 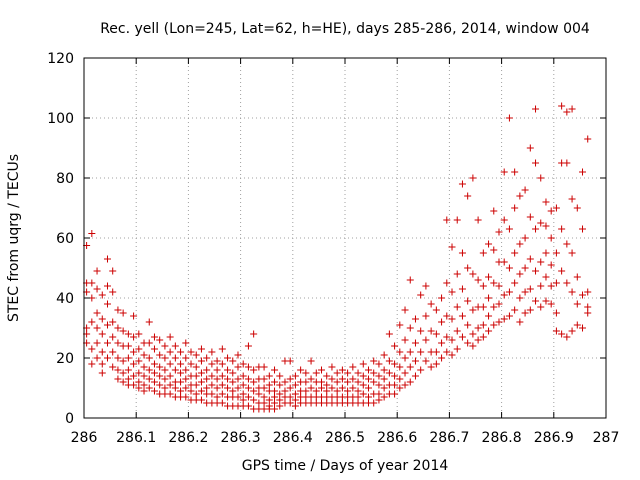 I want to click on y-tick-label: 100, so click(x=60, y=119).